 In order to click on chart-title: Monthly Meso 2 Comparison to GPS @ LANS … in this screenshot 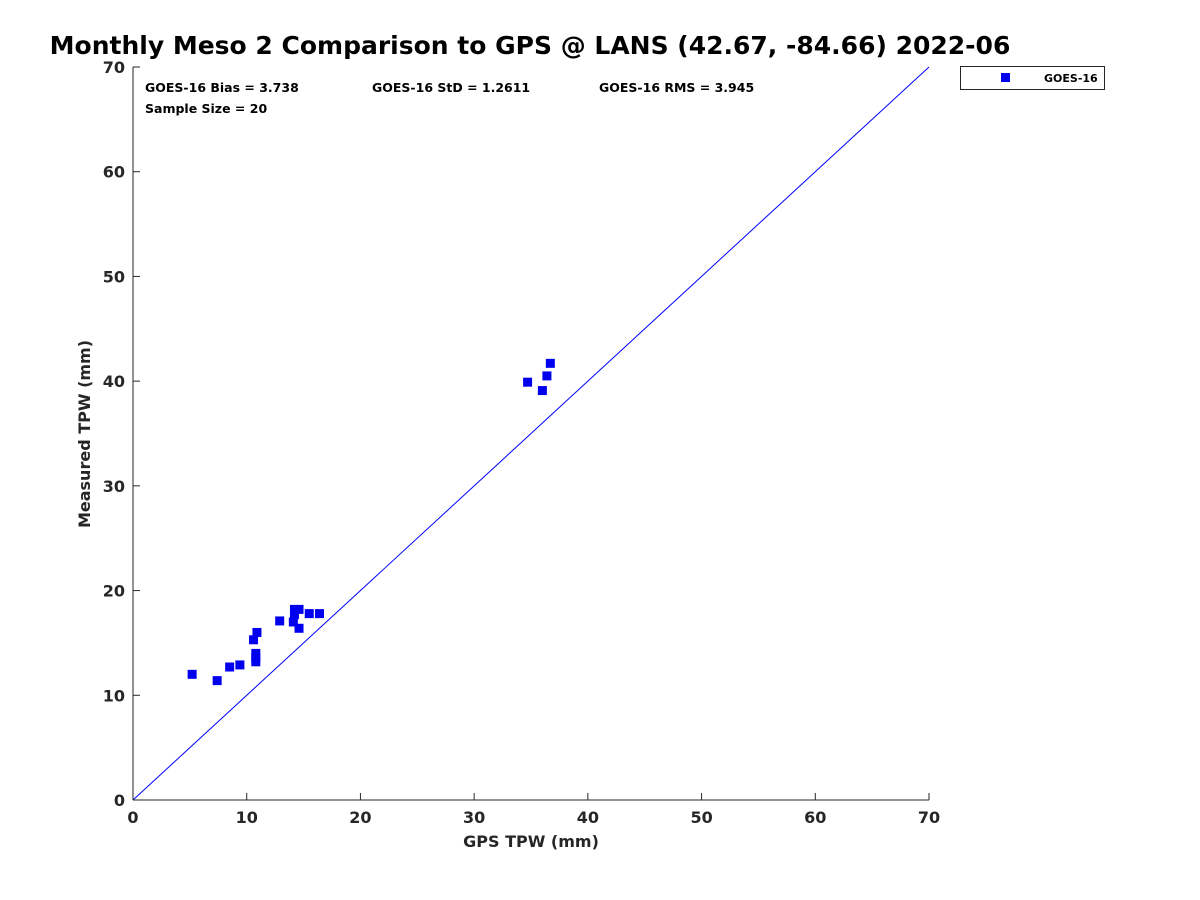, I will do `click(530, 45)`.